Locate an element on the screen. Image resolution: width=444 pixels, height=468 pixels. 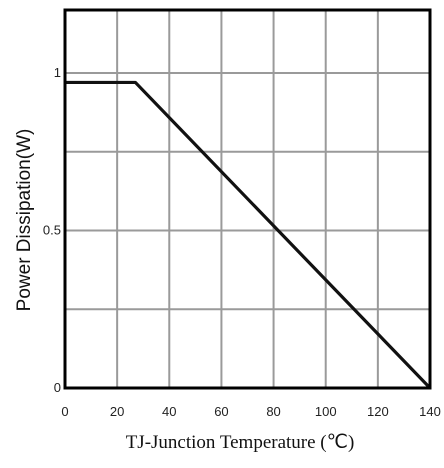
x-tick-label: 0 is located at coordinates (64, 411).